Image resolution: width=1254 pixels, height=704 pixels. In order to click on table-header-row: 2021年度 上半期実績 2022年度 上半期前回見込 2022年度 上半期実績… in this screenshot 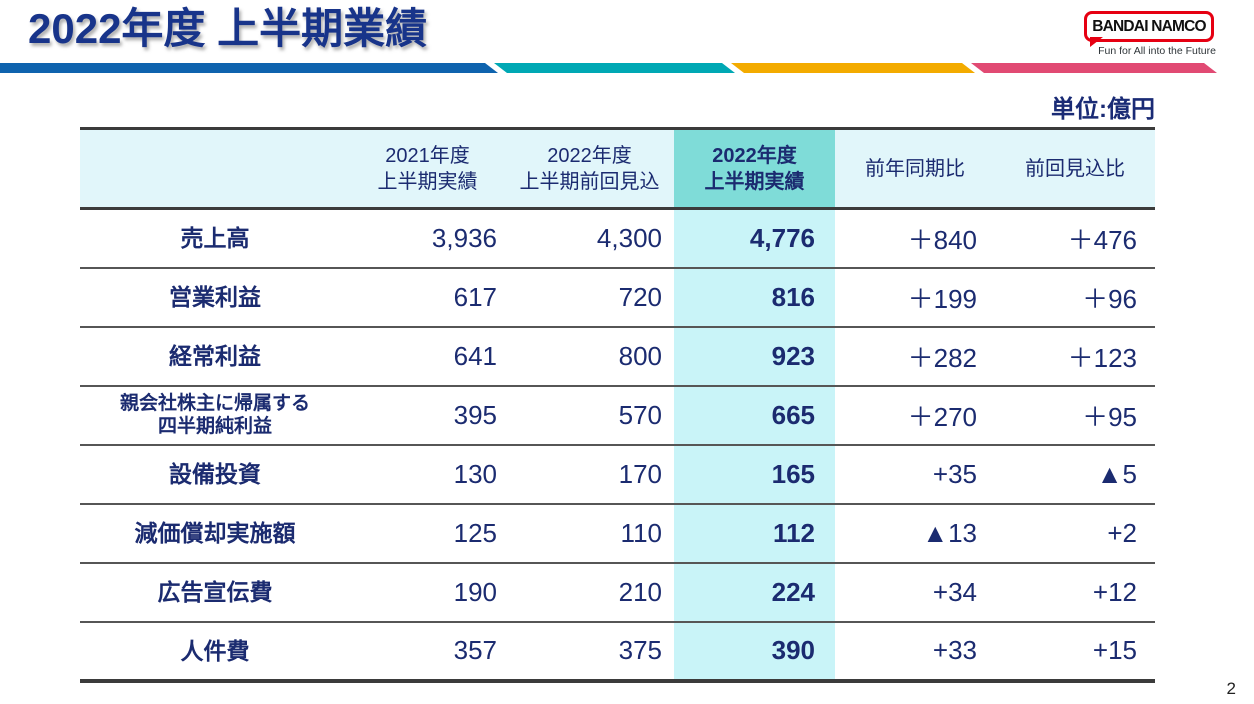, I will do `click(617, 168)`.